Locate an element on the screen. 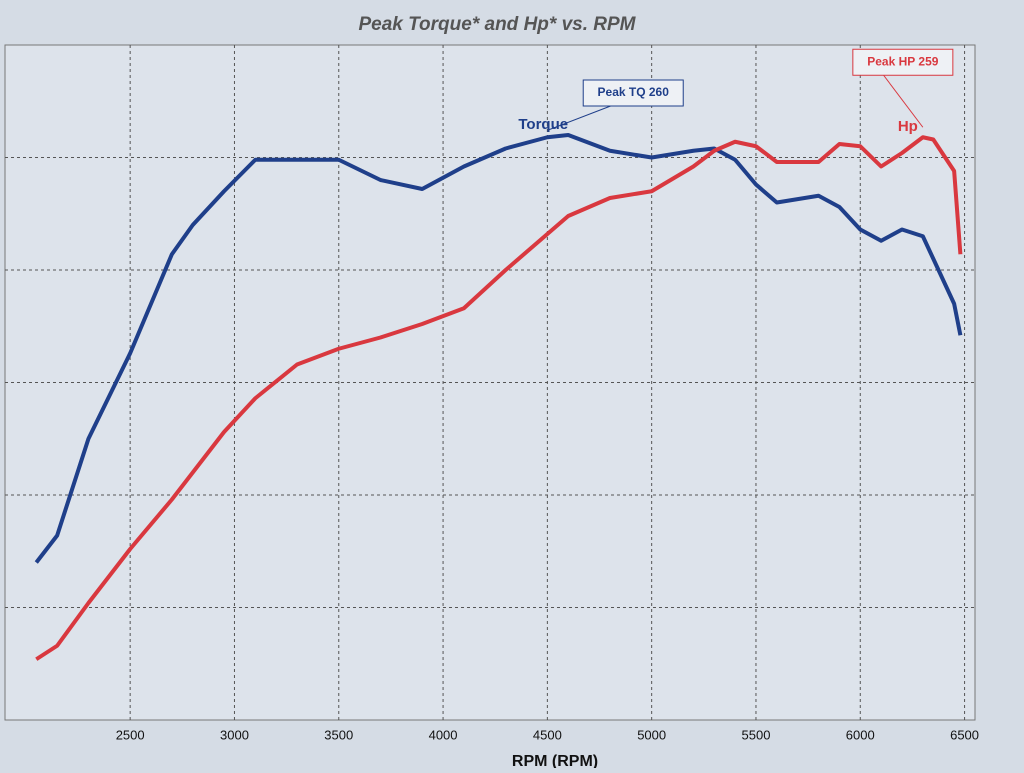 This screenshot has height=773, width=1024. x-tick-label: 2500 is located at coordinates (130, 734).